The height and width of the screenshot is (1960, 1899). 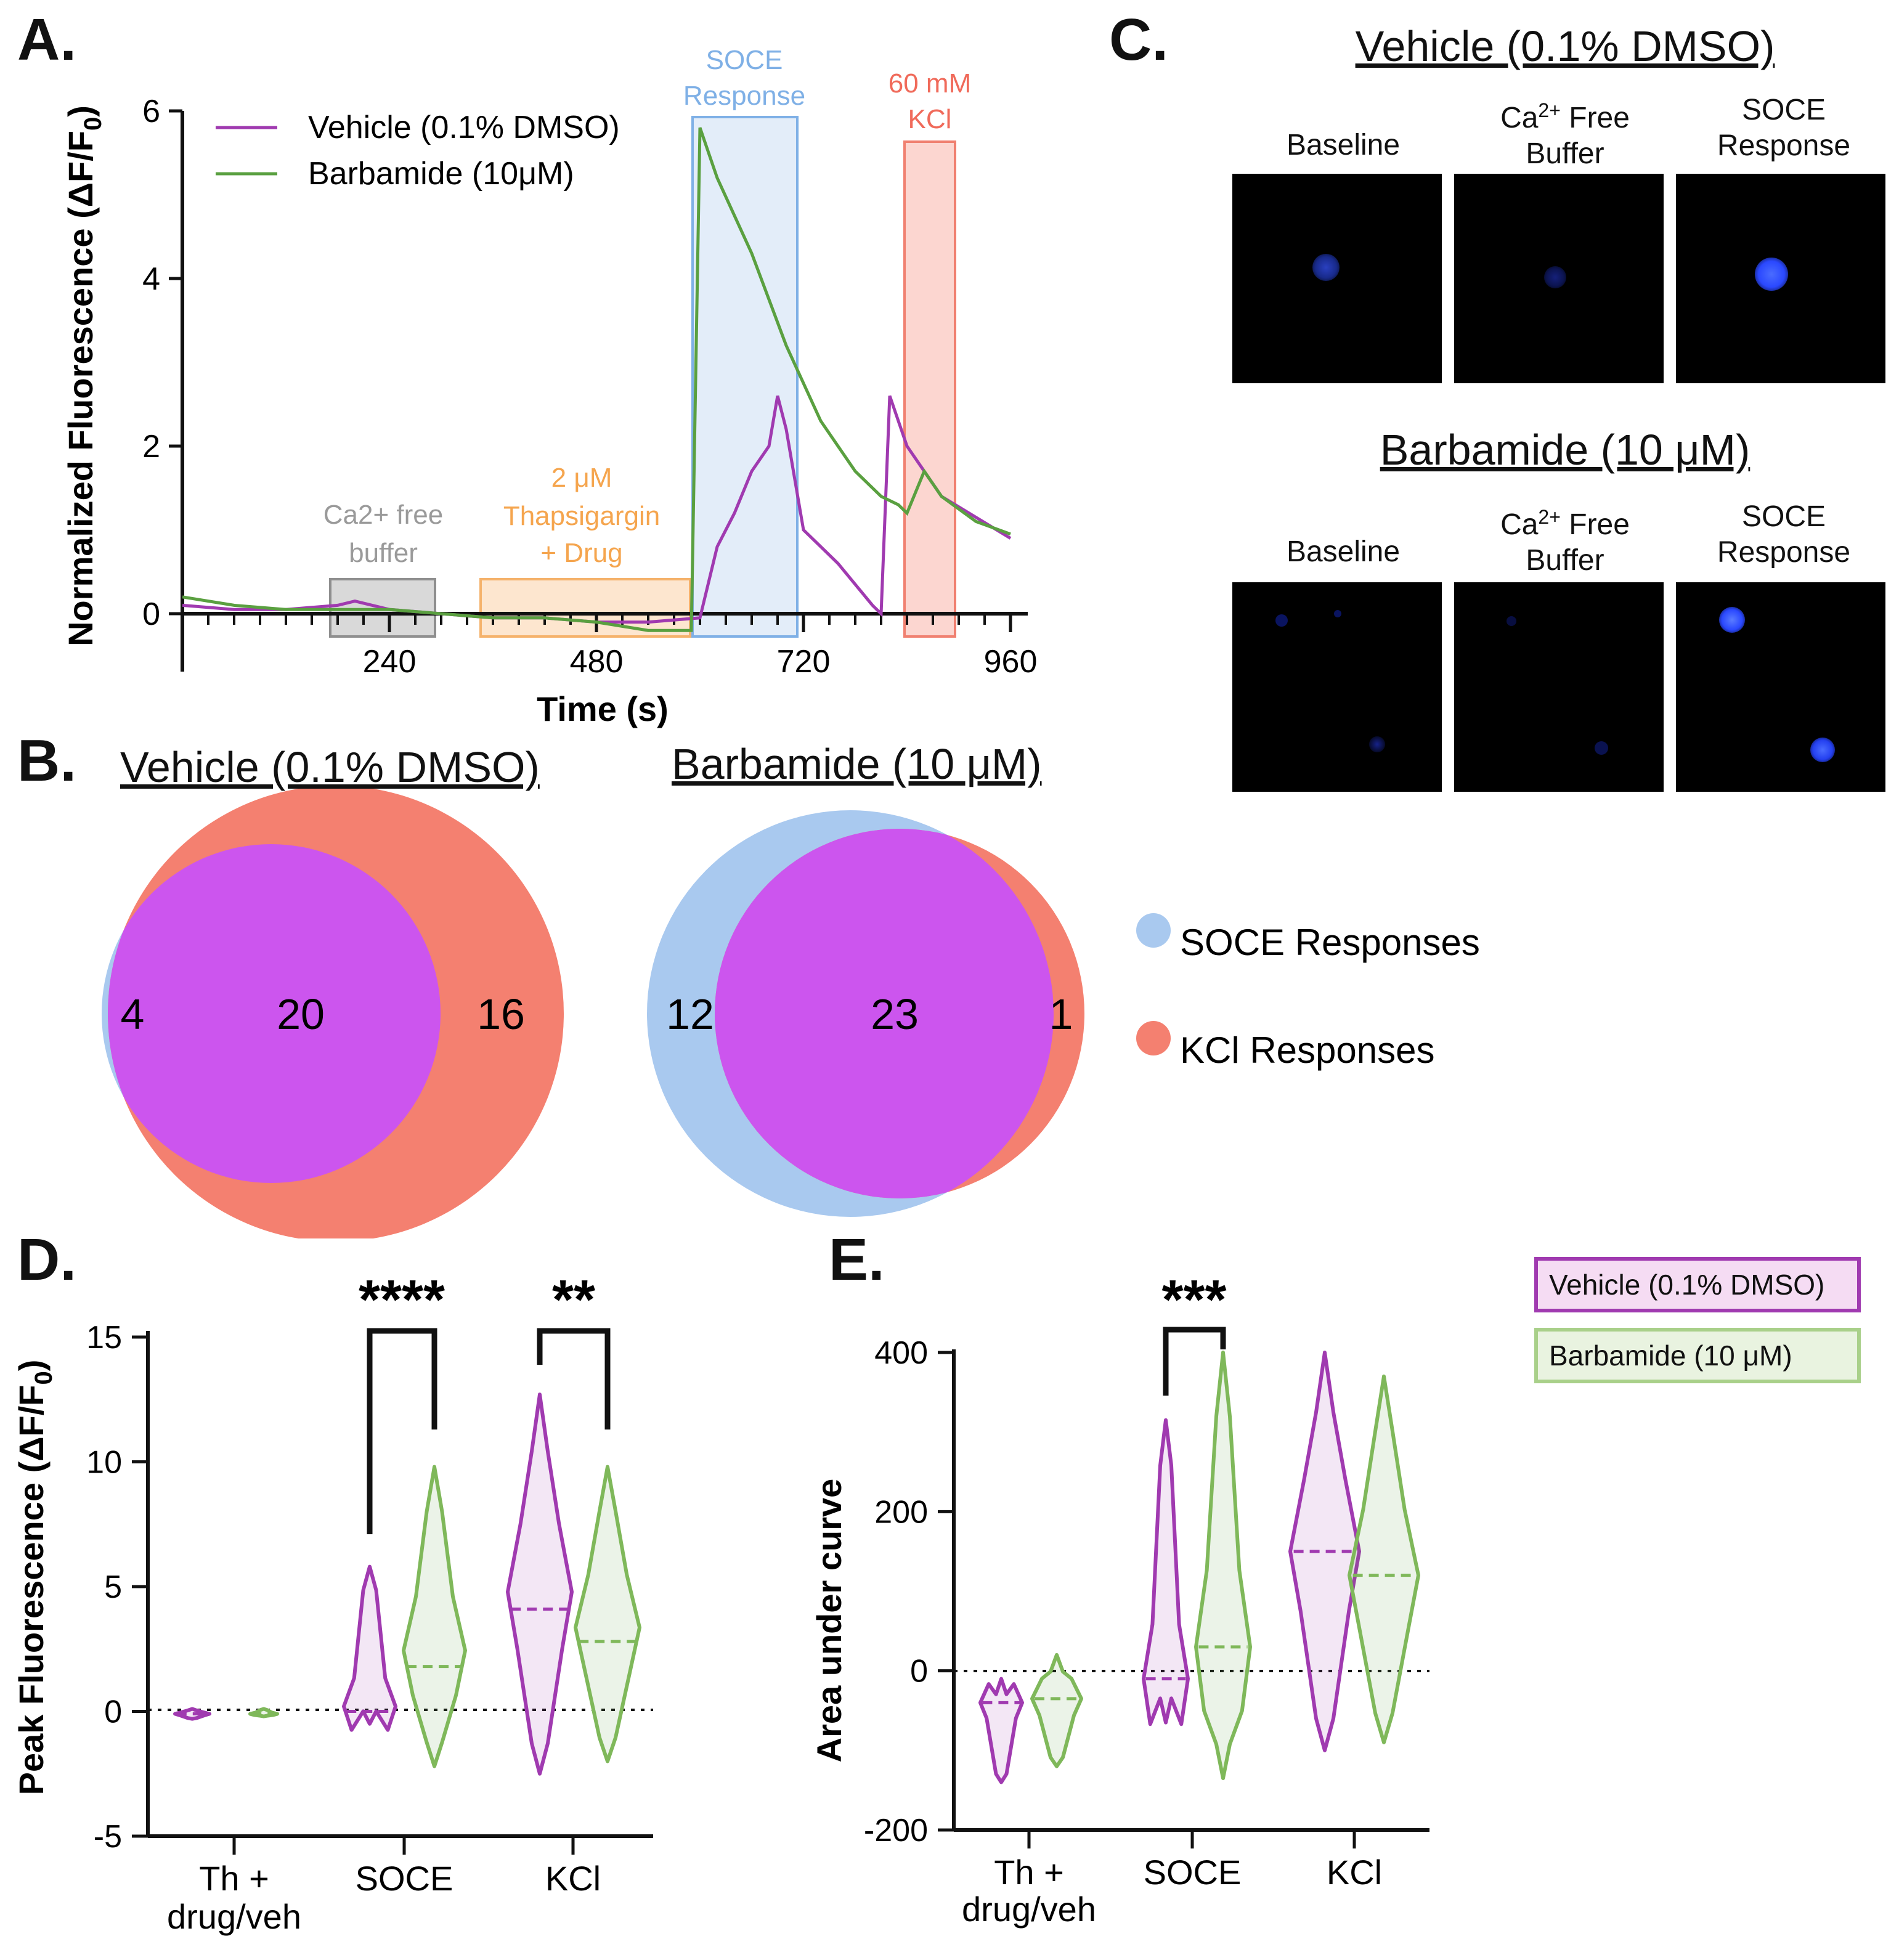 I want to click on venn-vehicle-overlap, so click(x=274, y=1013).